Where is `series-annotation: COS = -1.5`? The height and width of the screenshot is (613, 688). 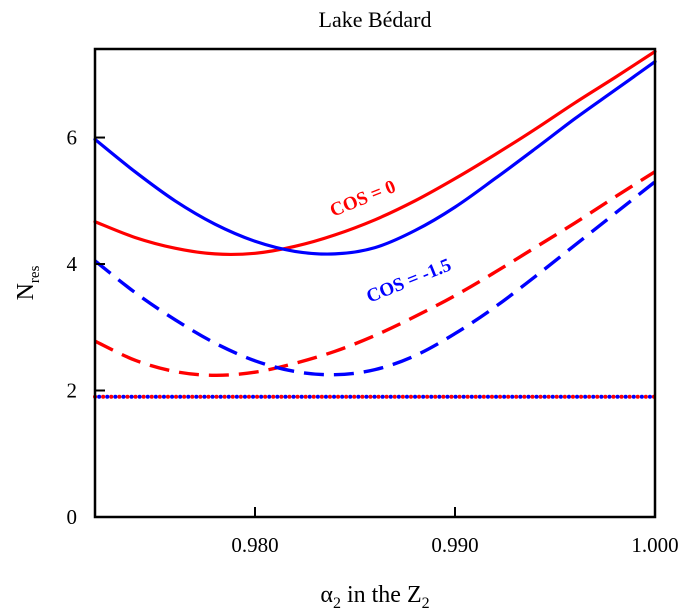
series-annotation: COS = -1.5 is located at coordinates (409, 281).